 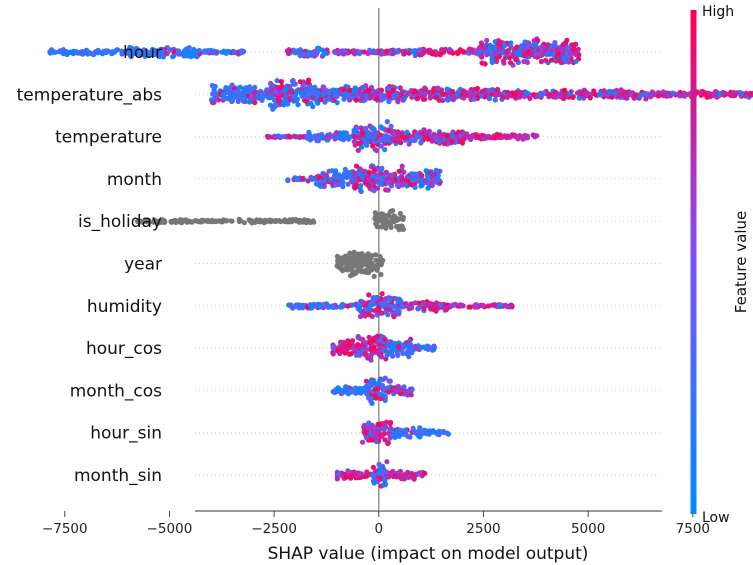 What do you see at coordinates (274, 529) in the screenshot?
I see `x-tick-label: −2500` at bounding box center [274, 529].